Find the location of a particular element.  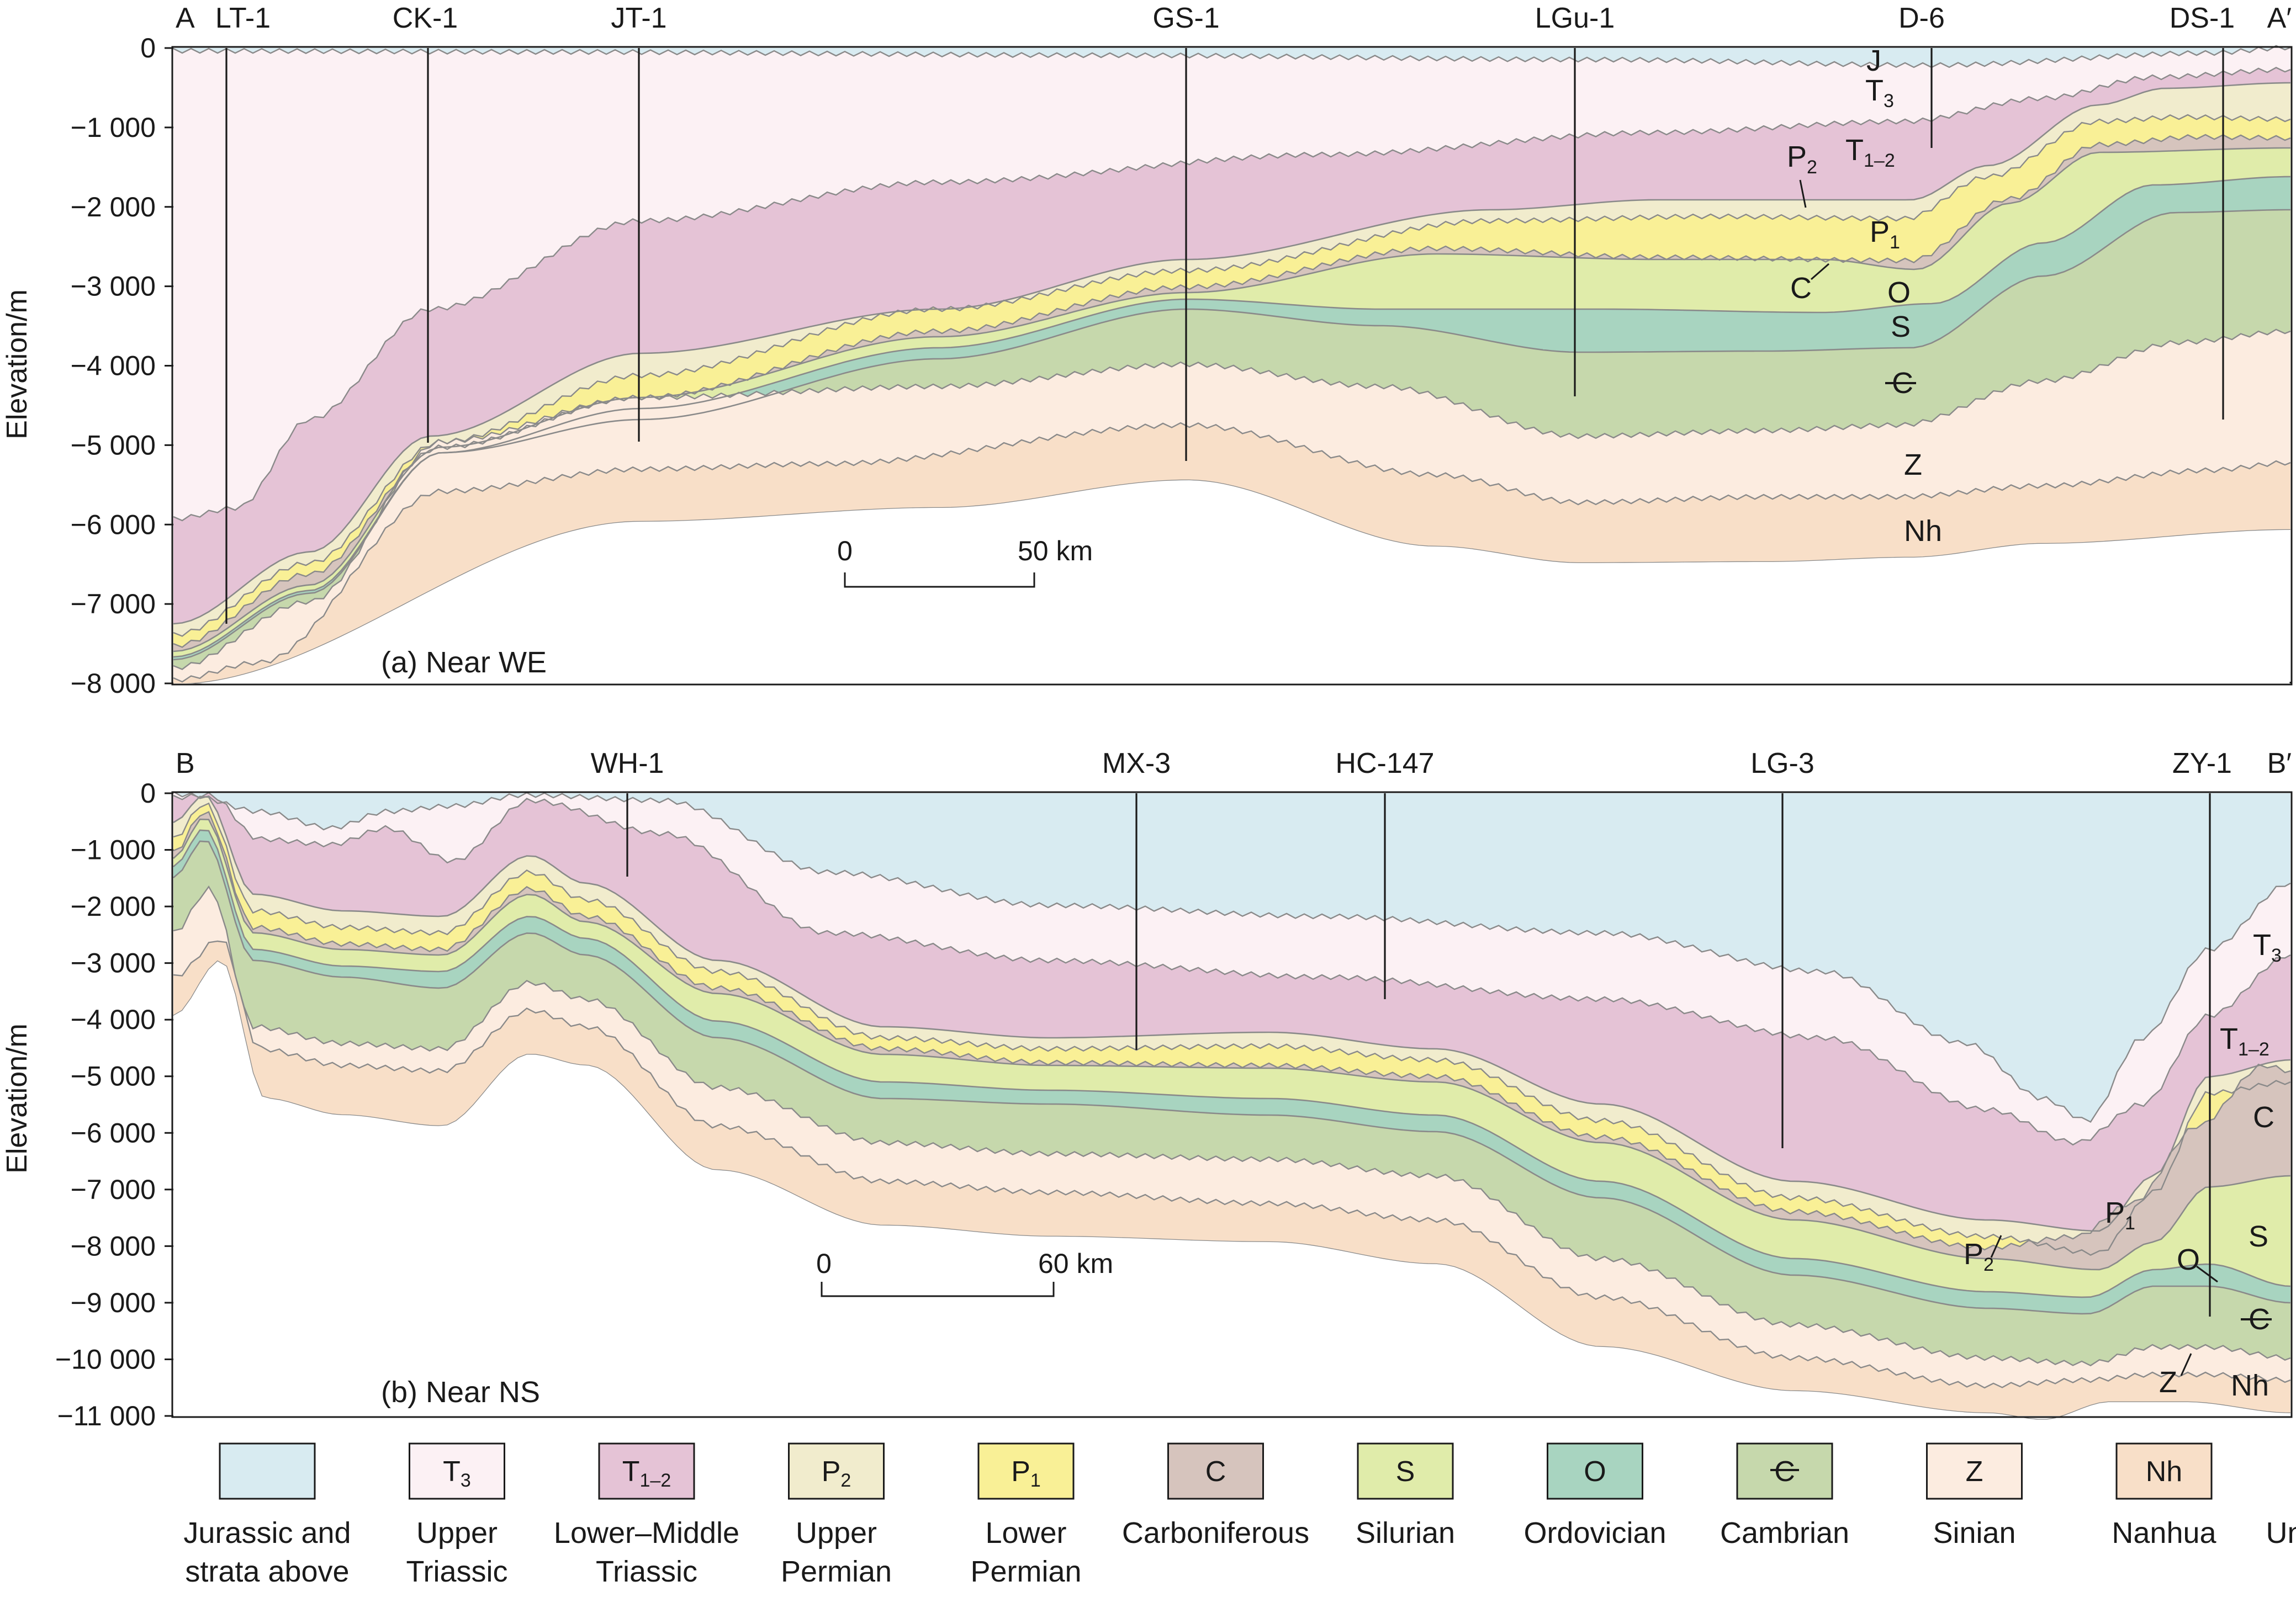

y-tick-label: −10 000 is located at coordinates (106, 1359).